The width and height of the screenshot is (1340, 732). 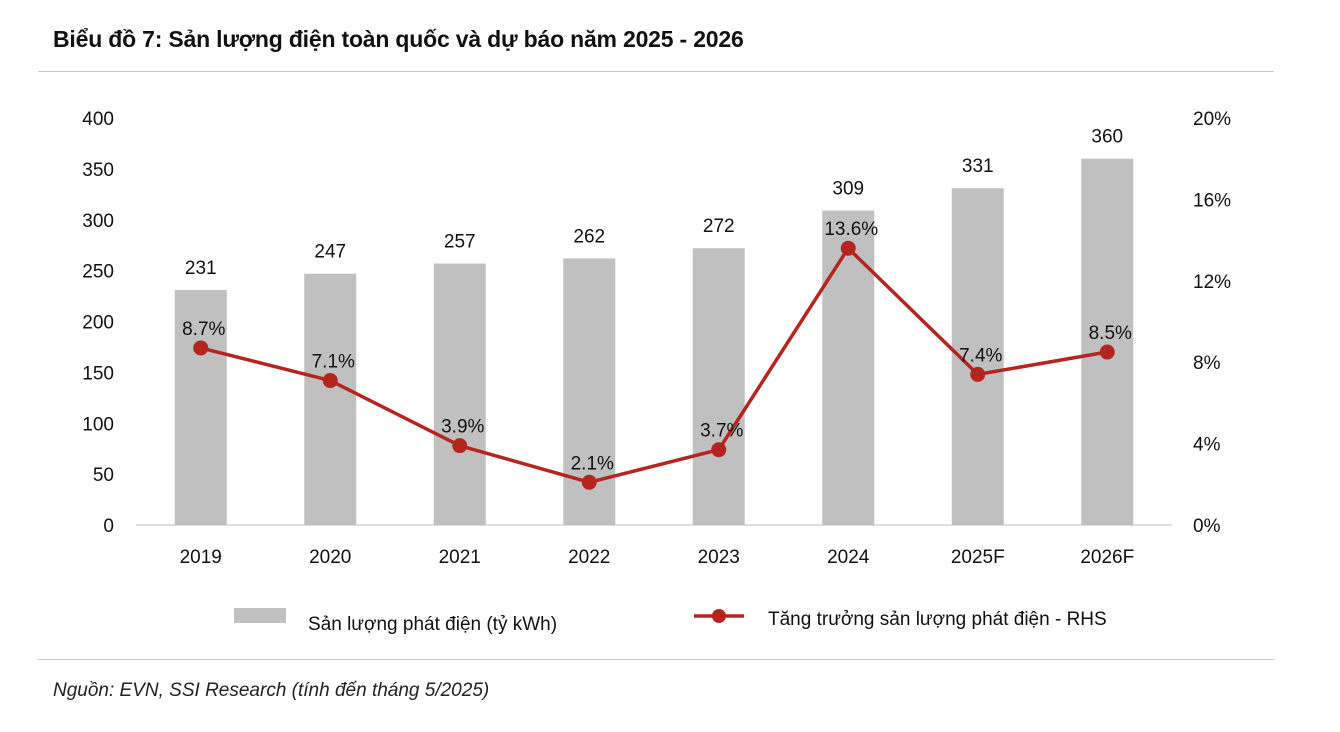 What do you see at coordinates (656, 71) in the screenshot?
I see `top-divider` at bounding box center [656, 71].